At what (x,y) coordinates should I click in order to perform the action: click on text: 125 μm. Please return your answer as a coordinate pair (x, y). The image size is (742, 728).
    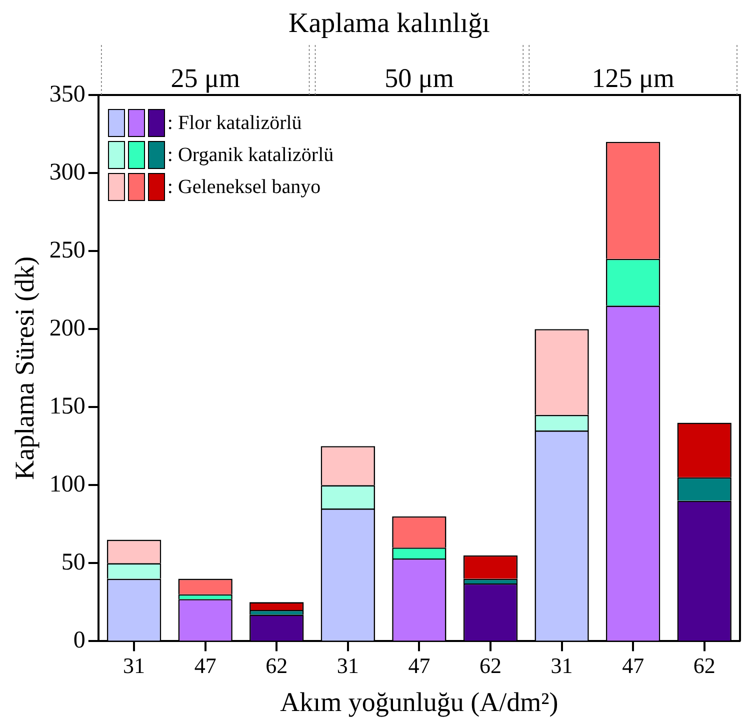
    Looking at the image, I should click on (633, 78).